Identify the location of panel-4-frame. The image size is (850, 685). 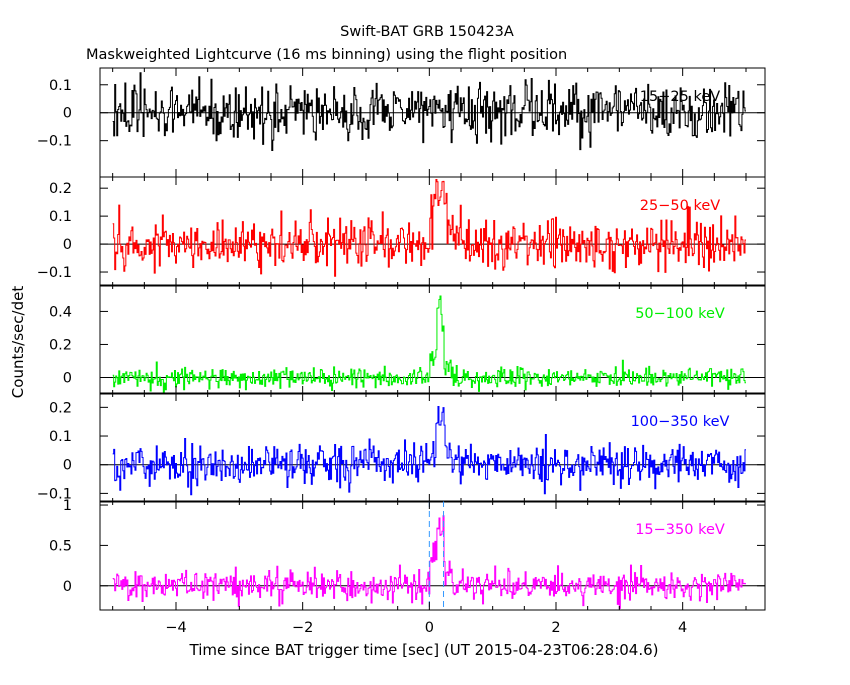
(432, 447).